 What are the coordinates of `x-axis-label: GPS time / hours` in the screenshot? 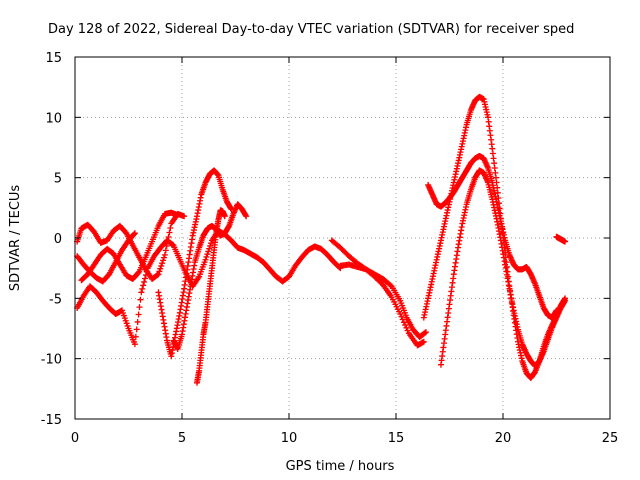 It's located at (340, 466).